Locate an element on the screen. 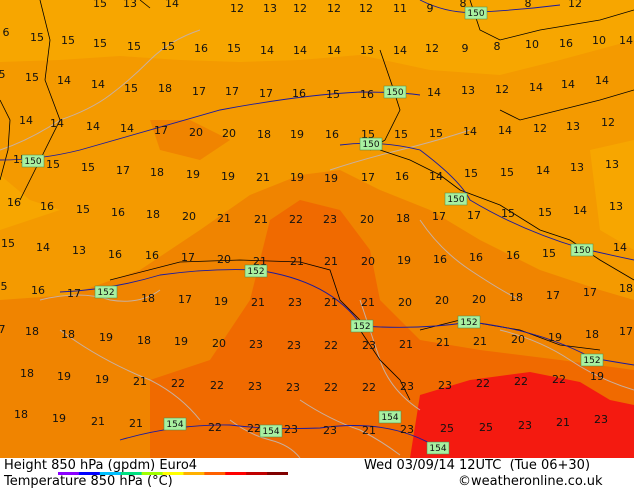  band-10-14-east is located at coordinates (612, 195).